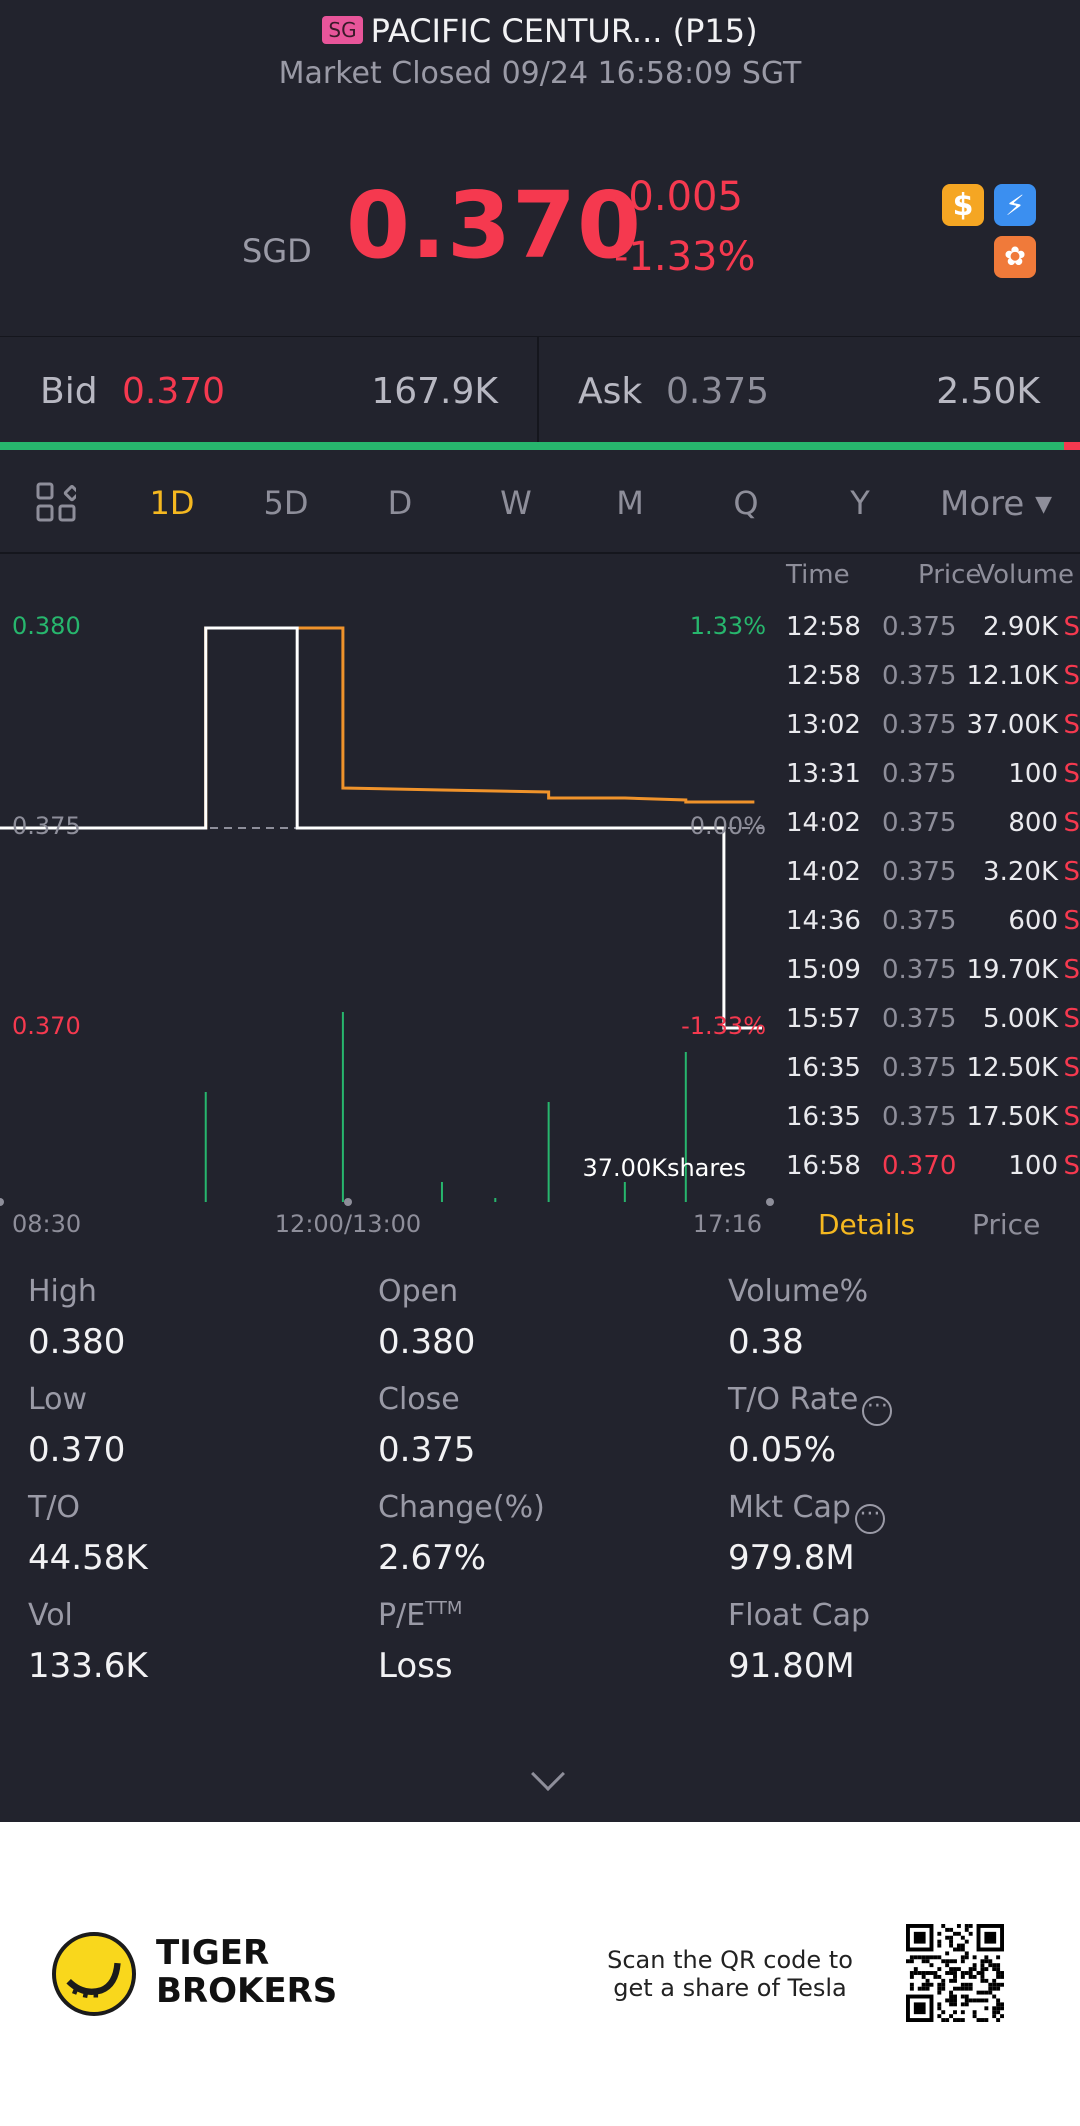 This screenshot has height=2126, width=1080. What do you see at coordinates (823, 921) in the screenshot?
I see `tick-time: 14:36` at bounding box center [823, 921].